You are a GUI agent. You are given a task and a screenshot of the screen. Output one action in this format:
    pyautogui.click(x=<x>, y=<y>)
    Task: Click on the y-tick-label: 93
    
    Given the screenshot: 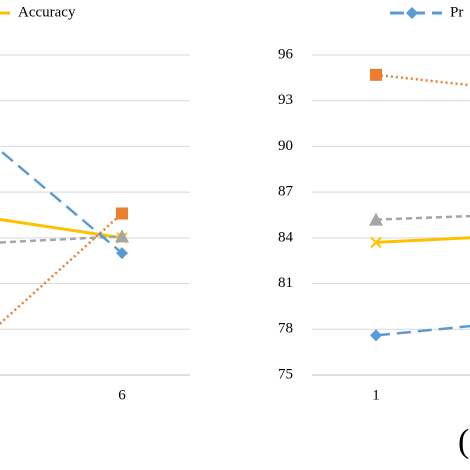 What is the action you would take?
    pyautogui.click(x=285, y=100)
    